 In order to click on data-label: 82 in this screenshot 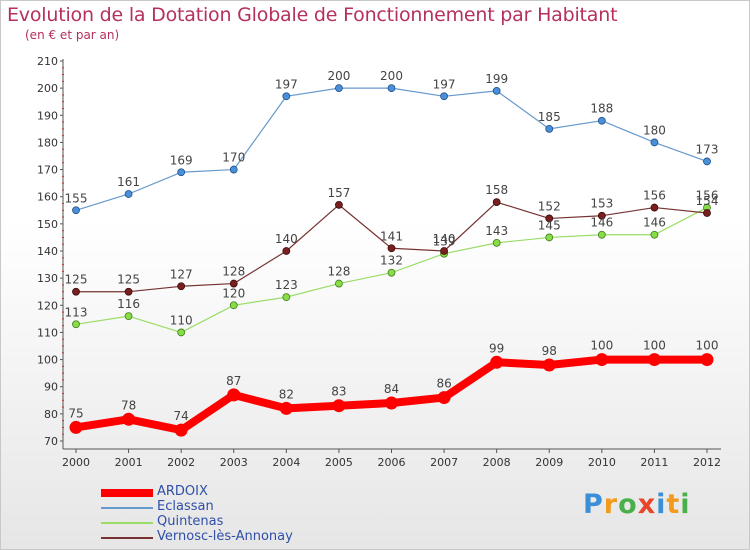, I will do `click(286, 394)`.